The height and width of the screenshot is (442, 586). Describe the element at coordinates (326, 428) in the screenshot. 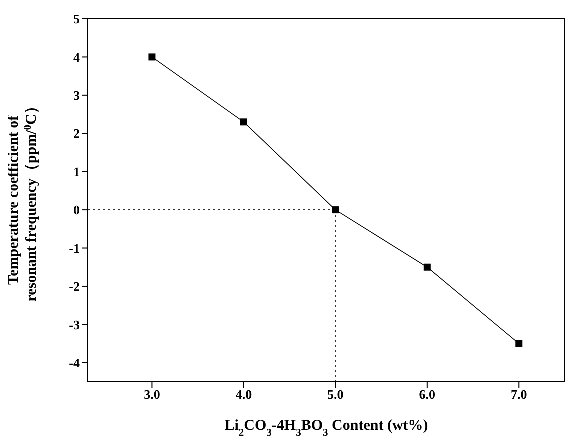

I see `text: Li$_{2}$CO$_{3}$-4H$_{3}$BO$_{3}$ Content (wt%)` at that location.